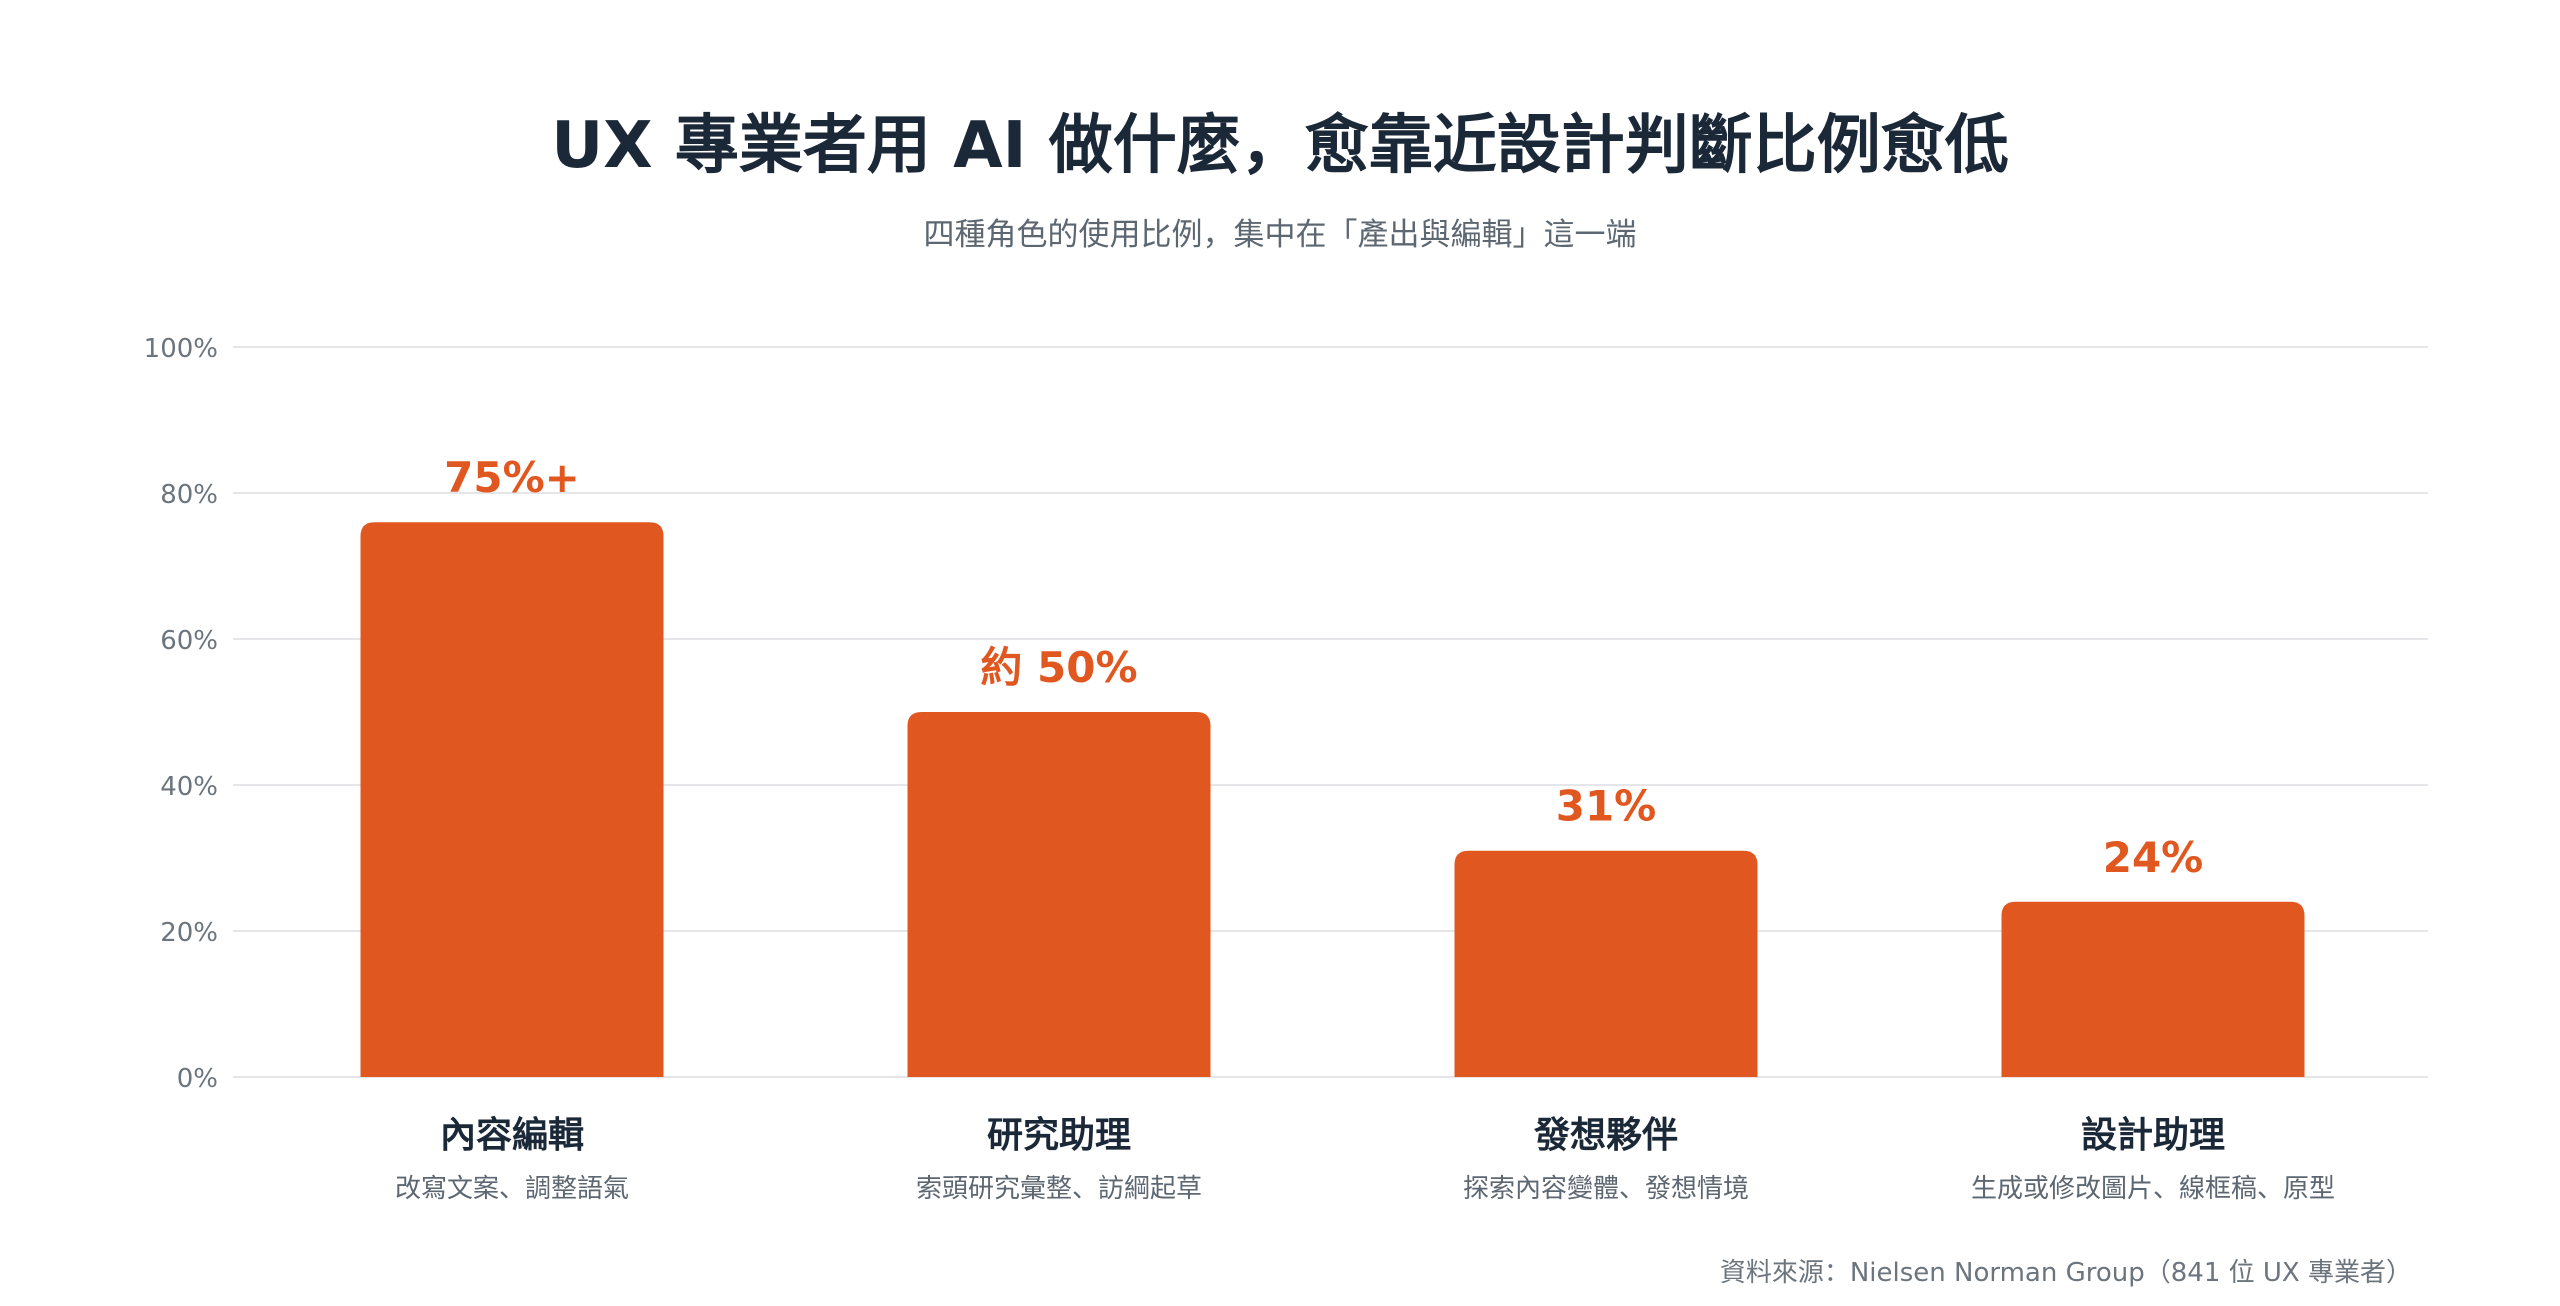 The width and height of the screenshot is (2560, 1306). I want to click on value-label: 約 50%, so click(1058, 667).